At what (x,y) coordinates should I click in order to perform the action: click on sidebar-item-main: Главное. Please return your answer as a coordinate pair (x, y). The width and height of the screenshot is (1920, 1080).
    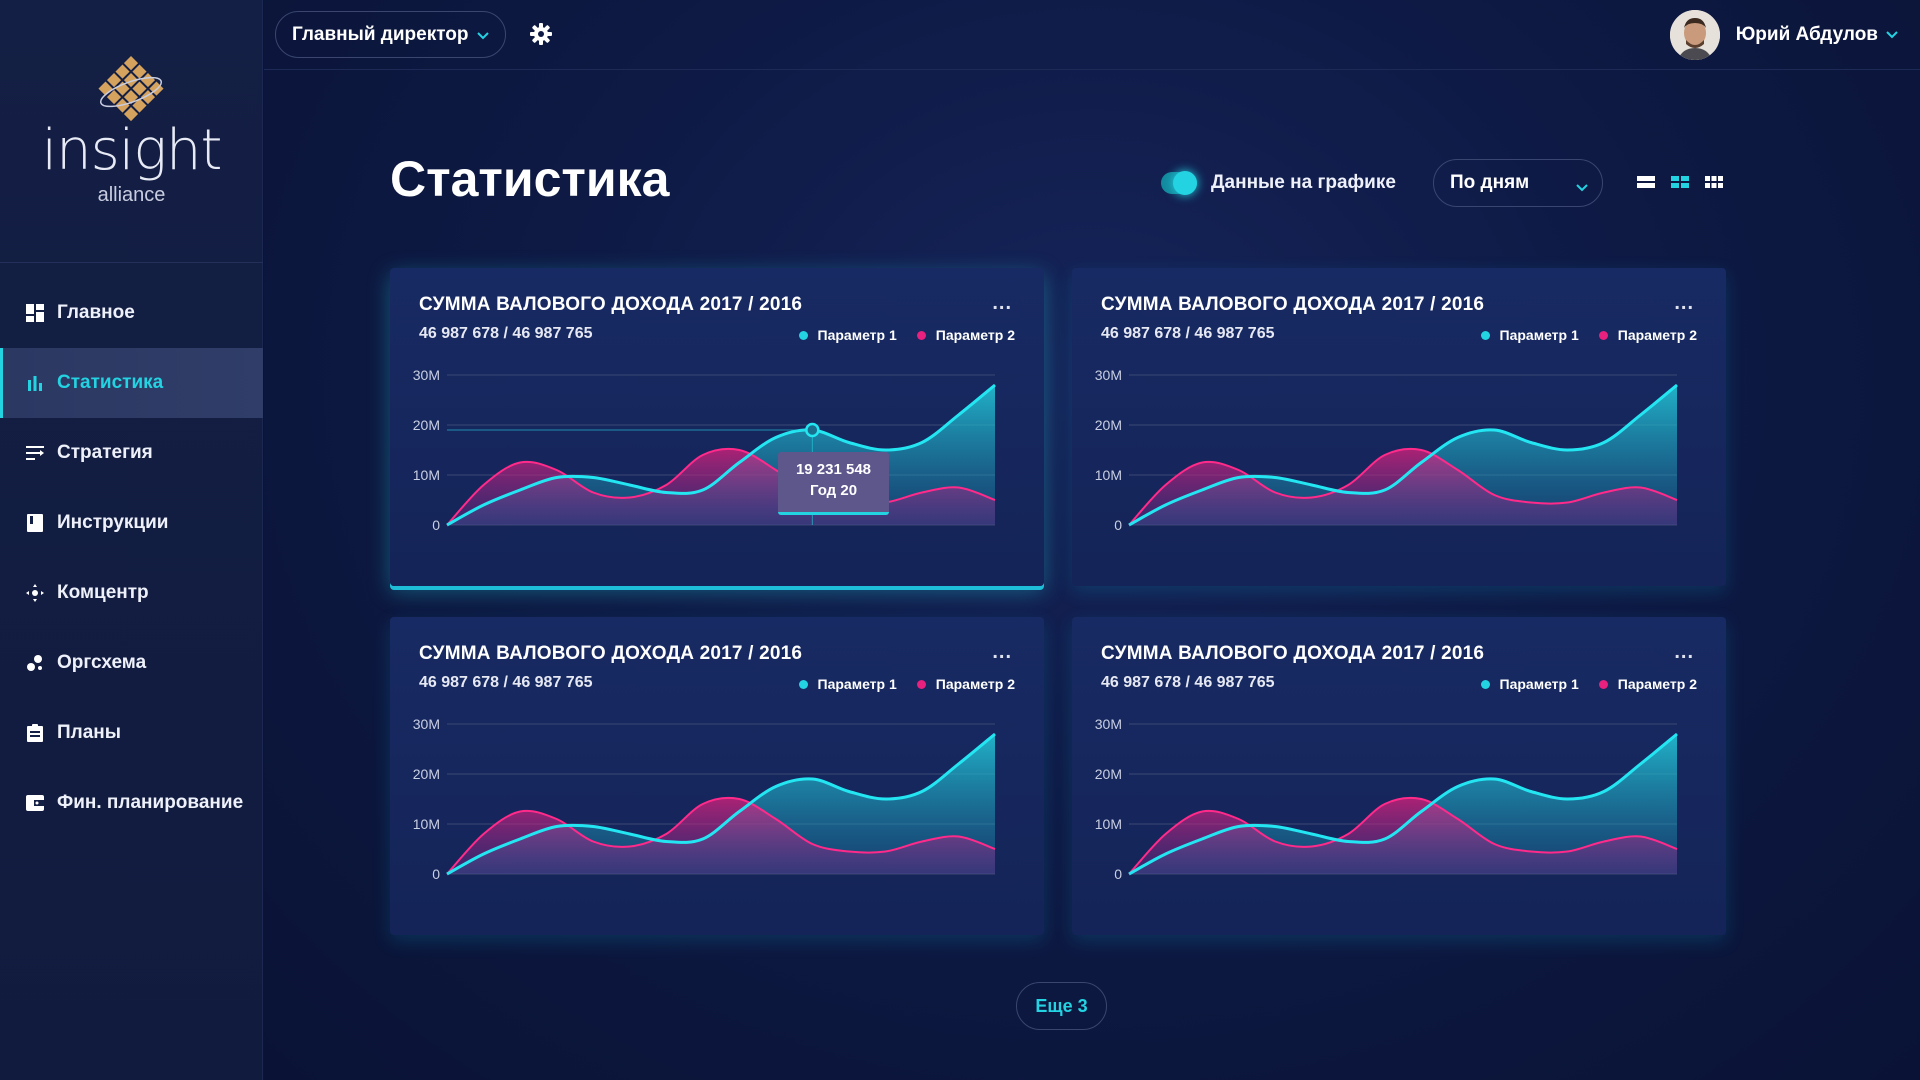
    Looking at the image, I should click on (131, 313).